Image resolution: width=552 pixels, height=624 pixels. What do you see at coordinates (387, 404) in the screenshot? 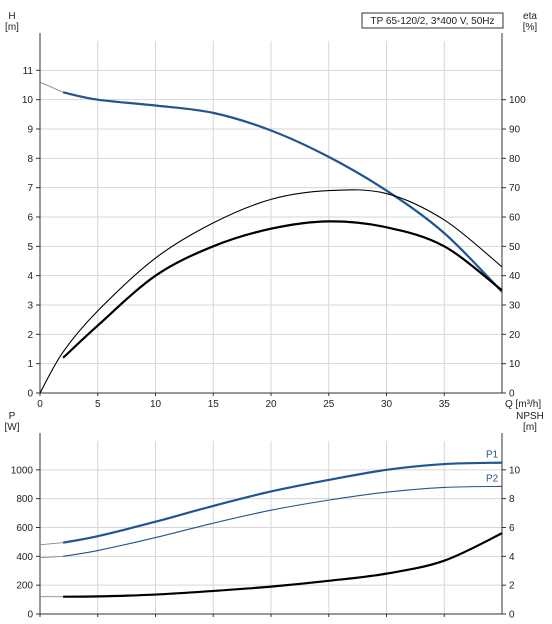
I see `x-tick-label: 30` at bounding box center [387, 404].